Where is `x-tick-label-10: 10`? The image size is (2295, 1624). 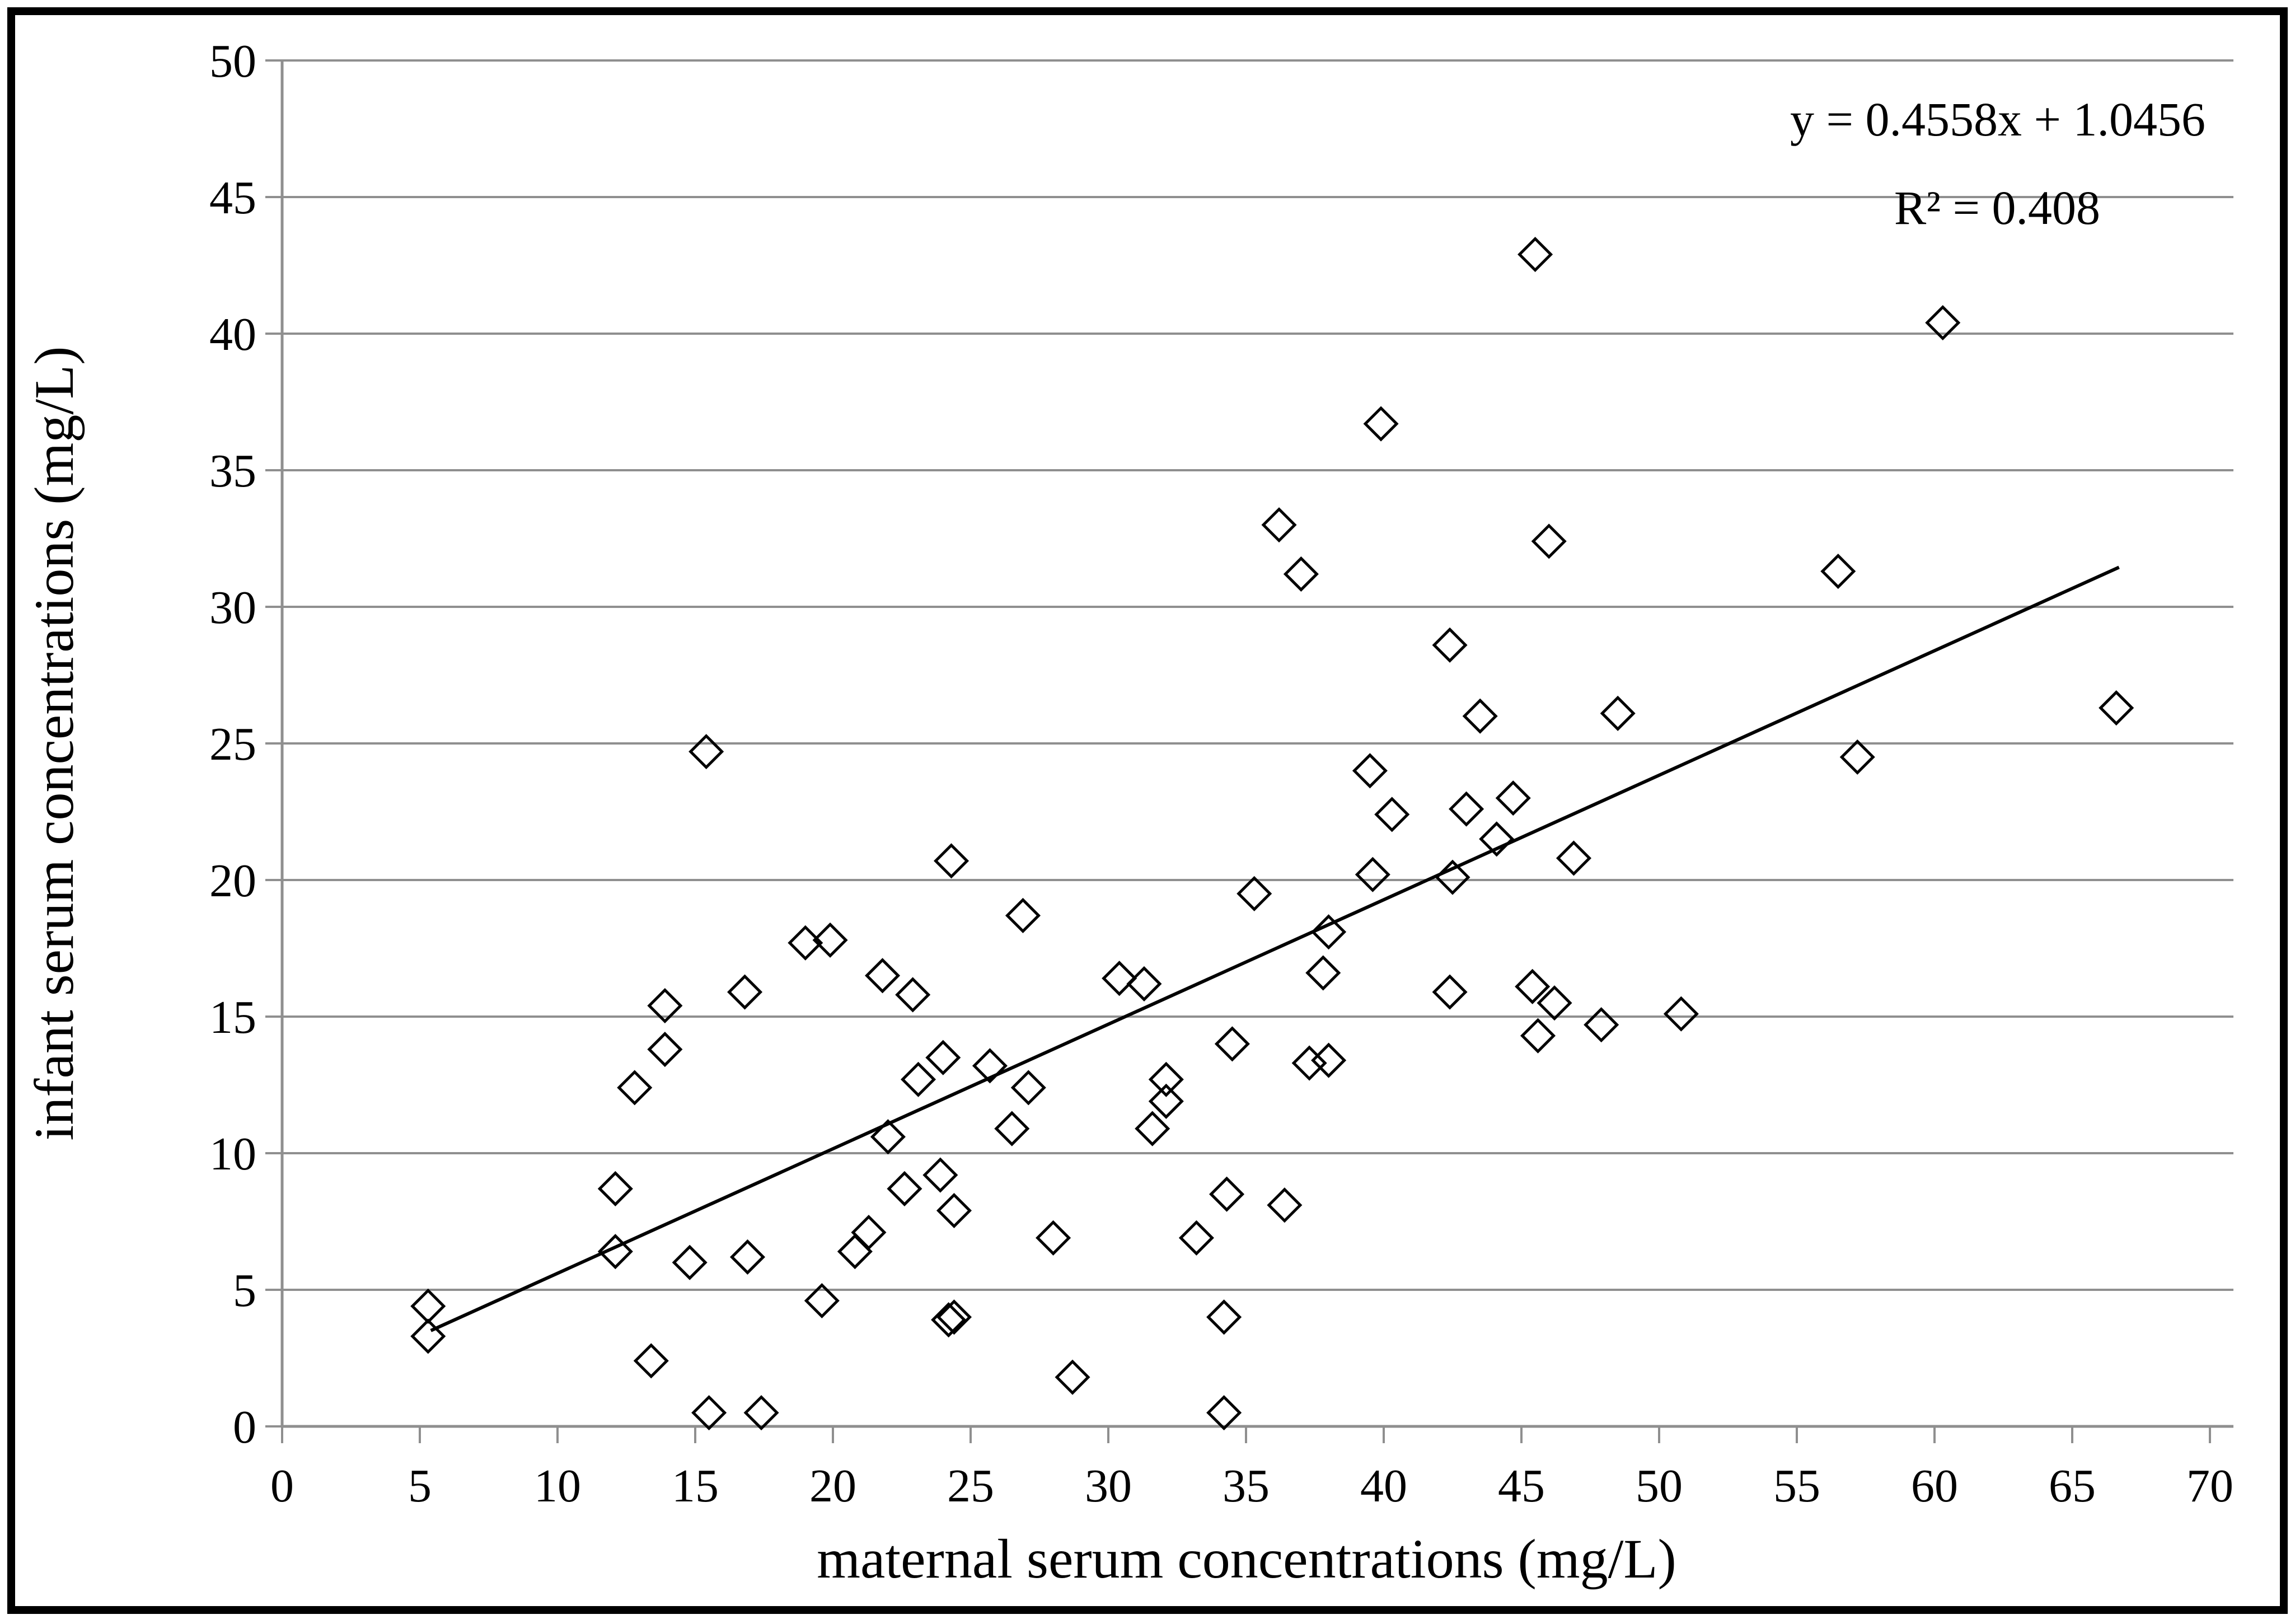 x-tick-label-10: 10 is located at coordinates (557, 1486).